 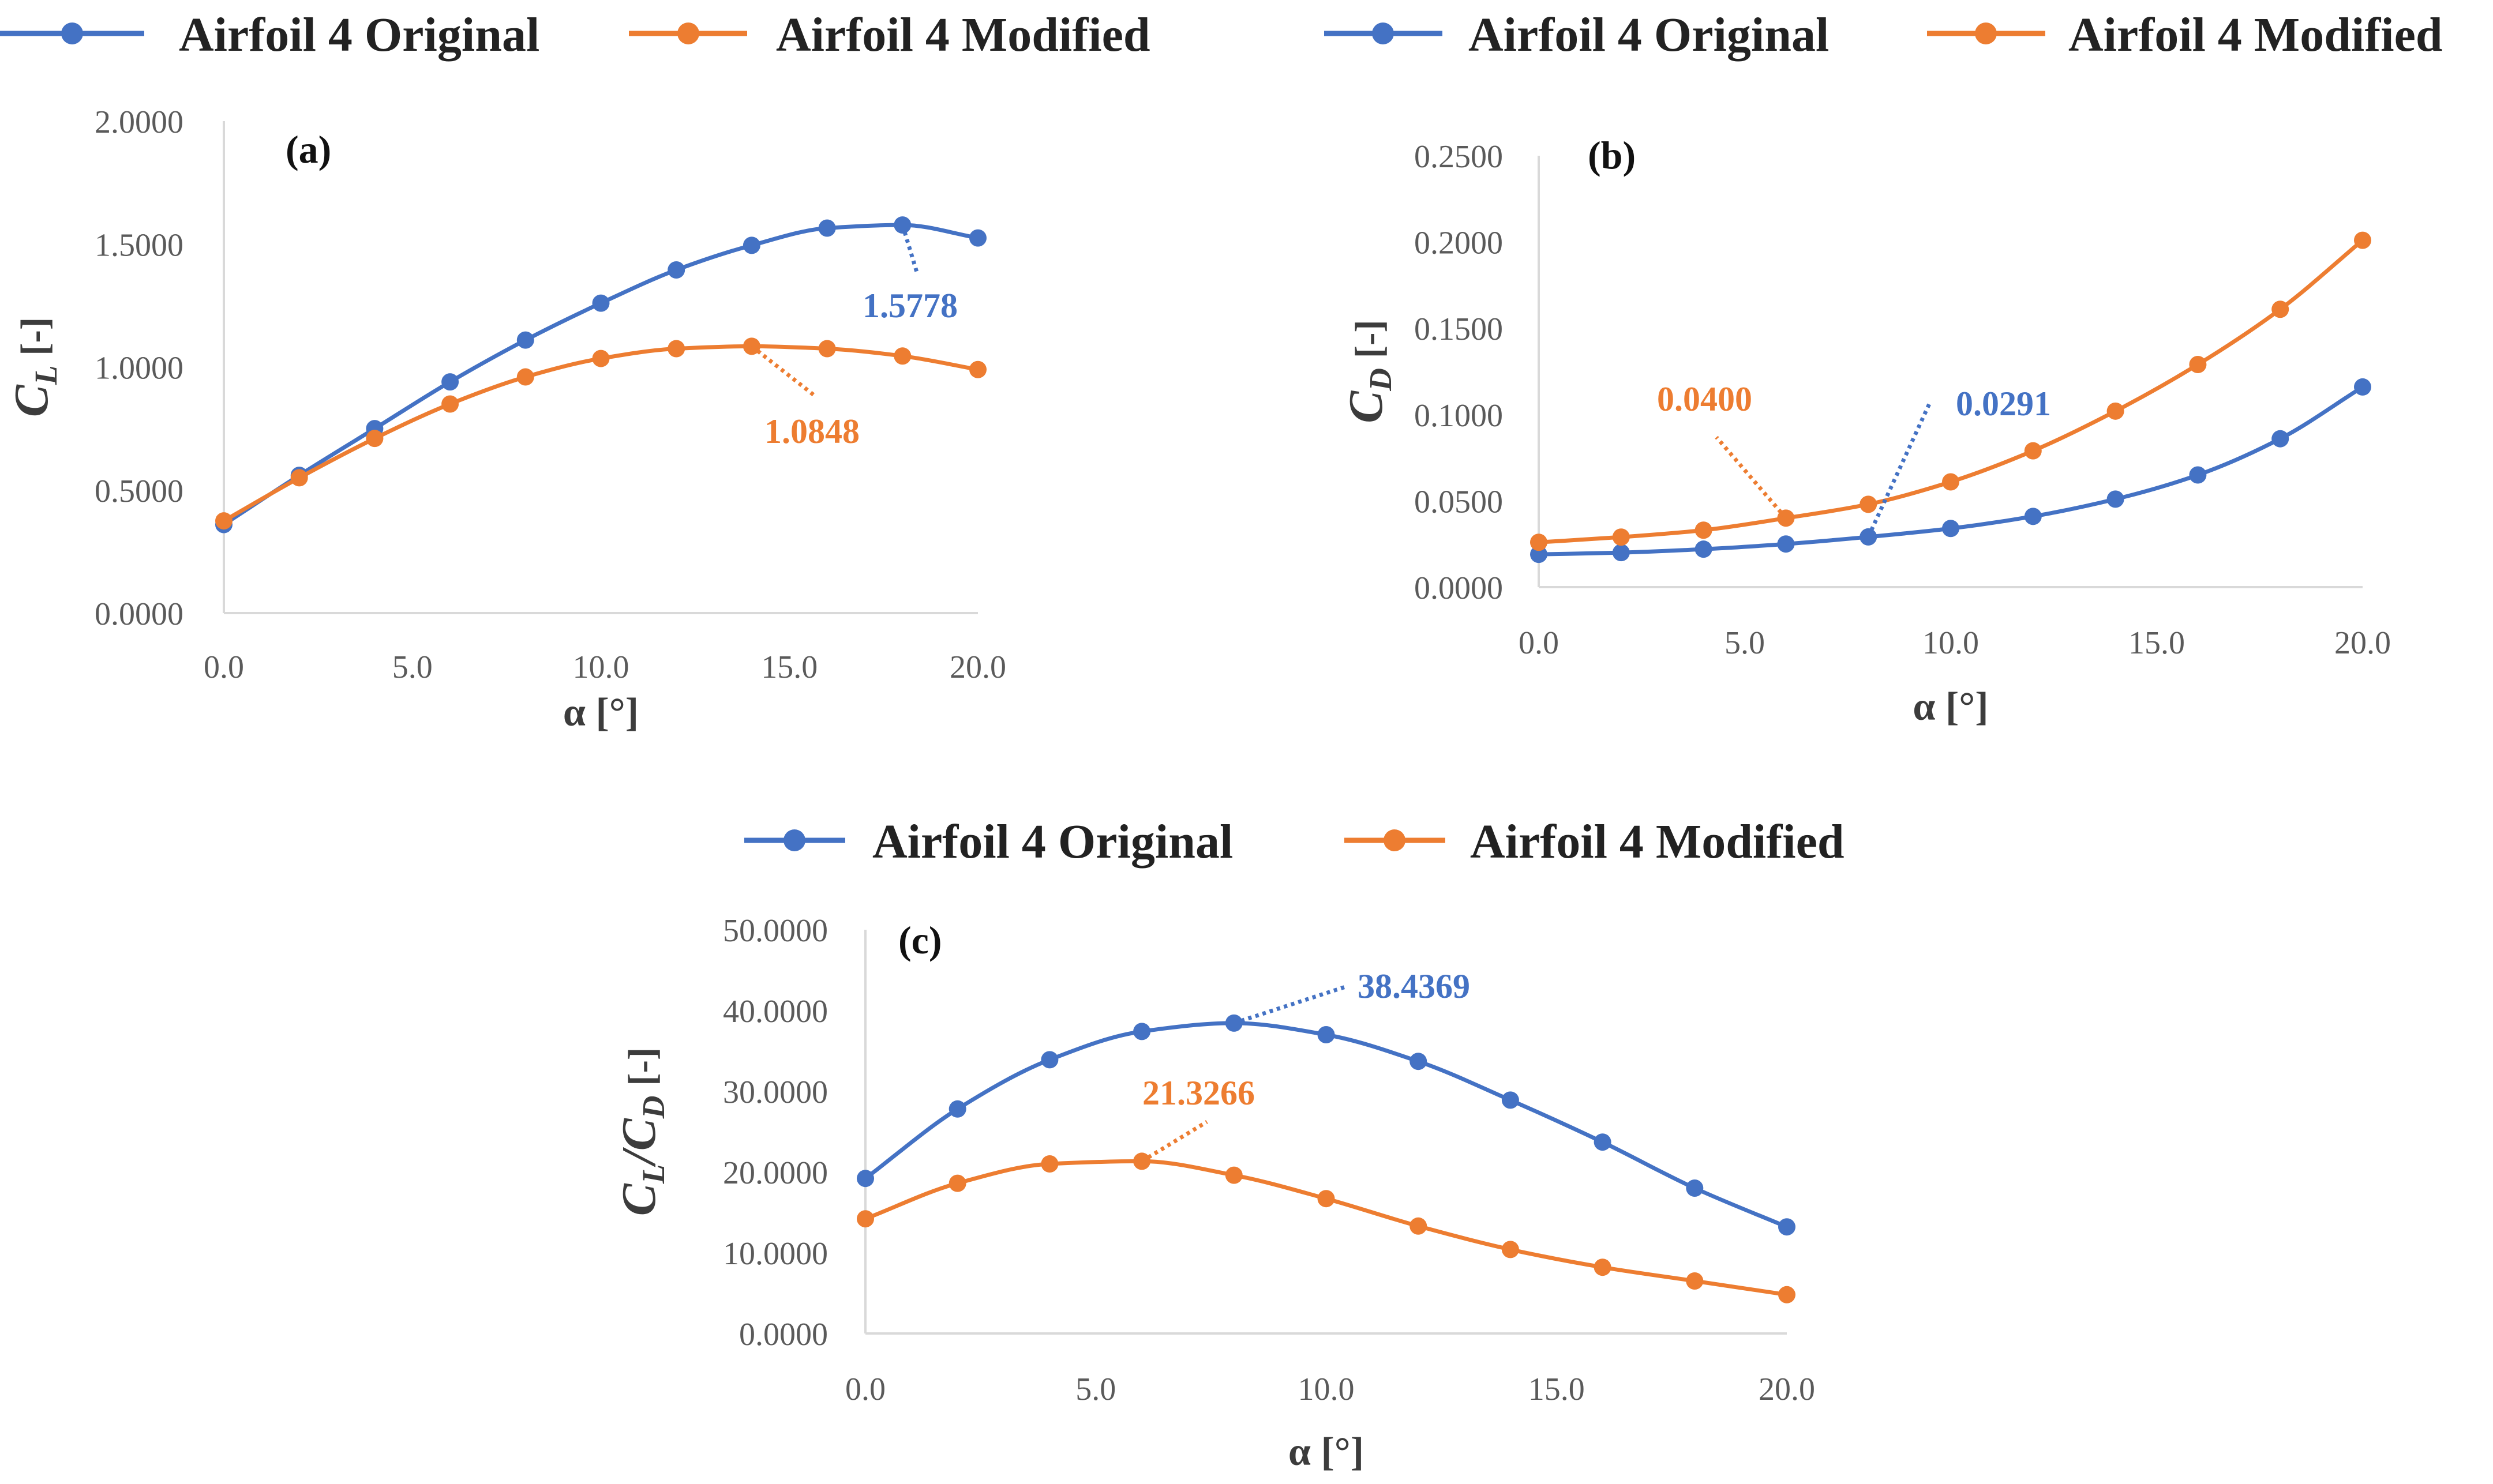 What do you see at coordinates (641, 1131) in the screenshot?
I see `y-axis-title: CL/CD [-]` at bounding box center [641, 1131].